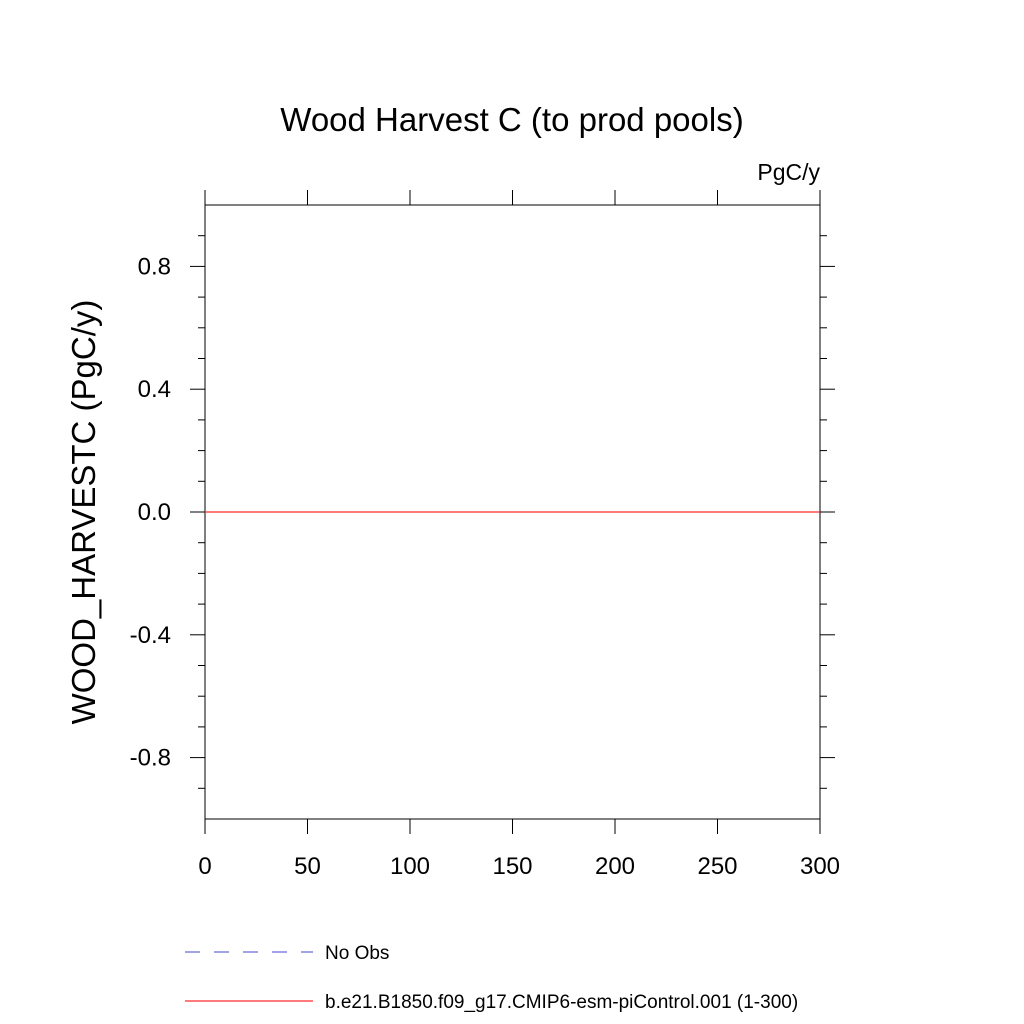  What do you see at coordinates (204, 866) in the screenshot?
I see `x-tick-label: 0` at bounding box center [204, 866].